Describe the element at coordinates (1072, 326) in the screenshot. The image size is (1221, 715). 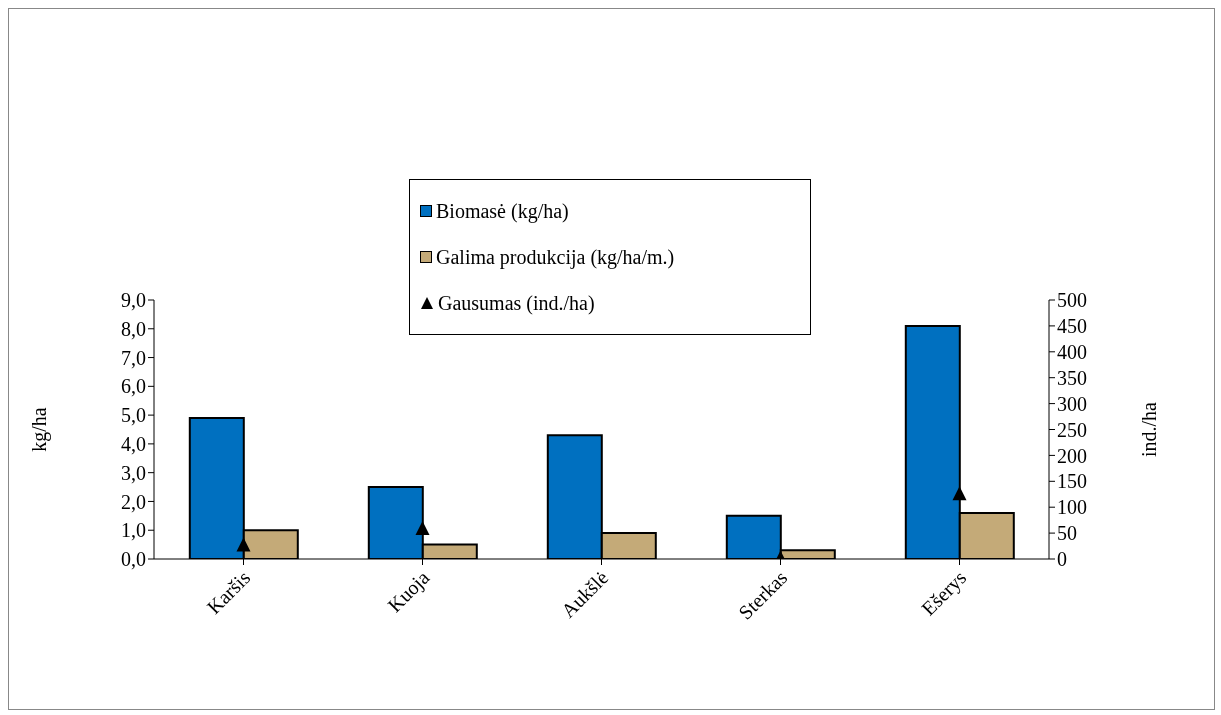
I see `y2-tick-label: 450` at that location.